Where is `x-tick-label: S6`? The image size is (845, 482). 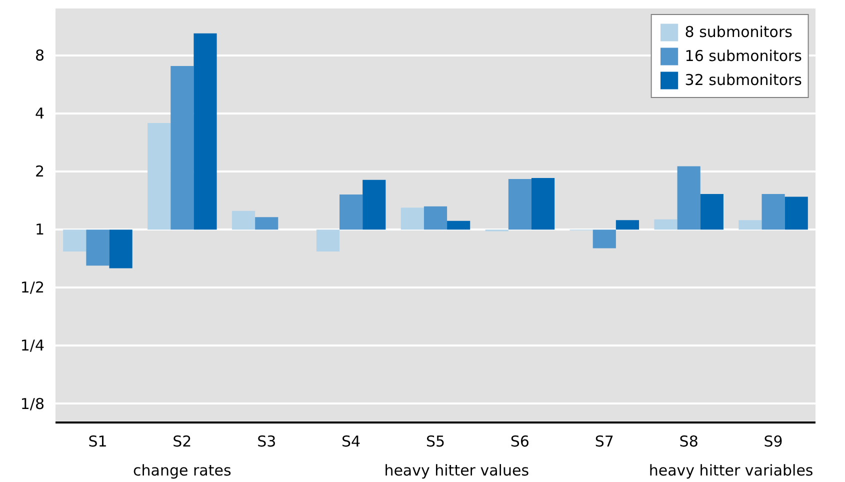
x-tick-label: S6 is located at coordinates (520, 441).